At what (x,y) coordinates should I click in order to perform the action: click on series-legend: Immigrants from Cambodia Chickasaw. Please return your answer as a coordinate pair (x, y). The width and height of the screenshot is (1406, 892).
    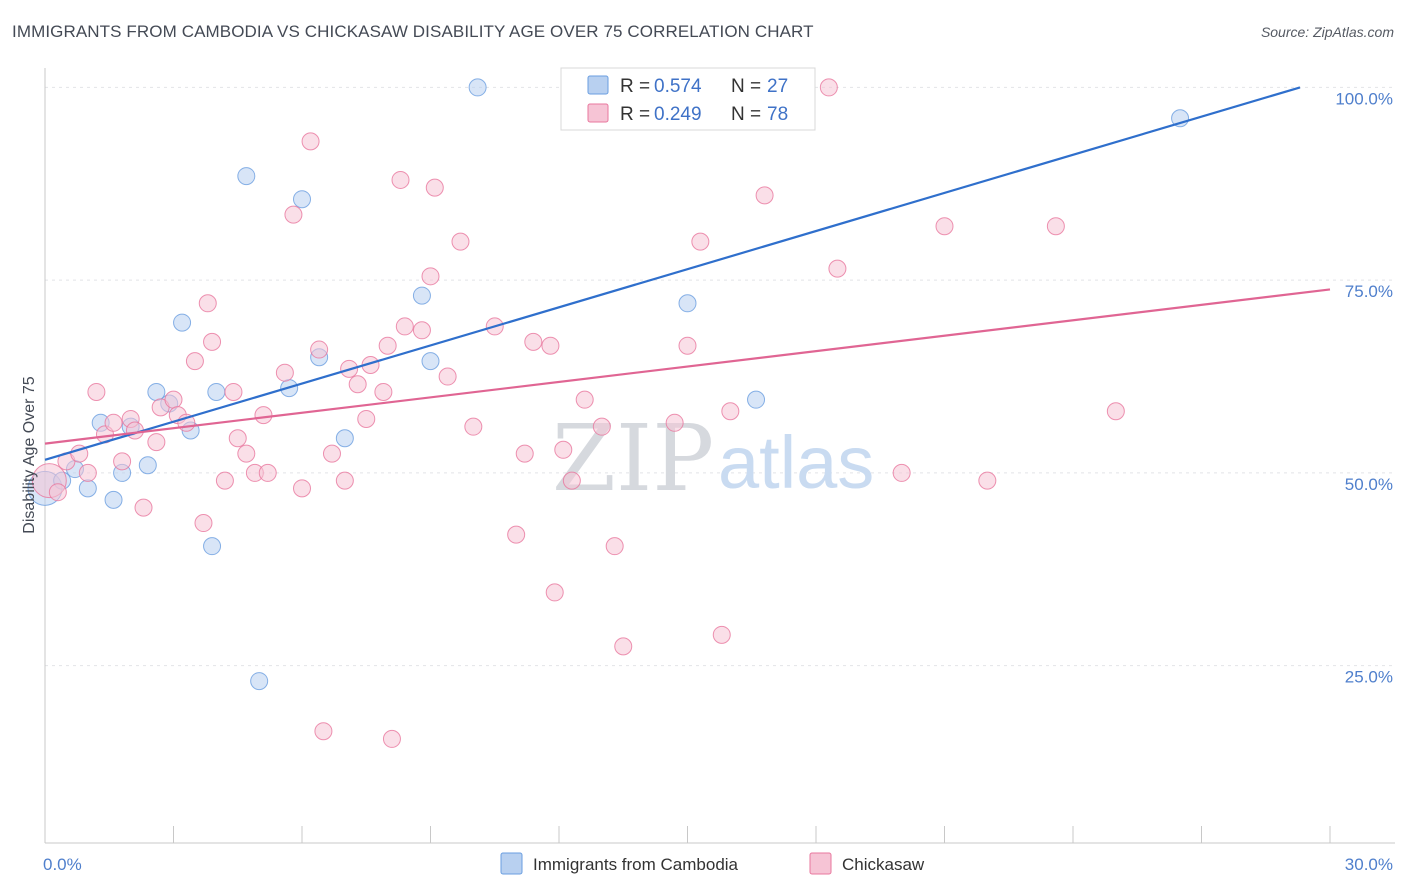
    Looking at the image, I should click on (712, 863).